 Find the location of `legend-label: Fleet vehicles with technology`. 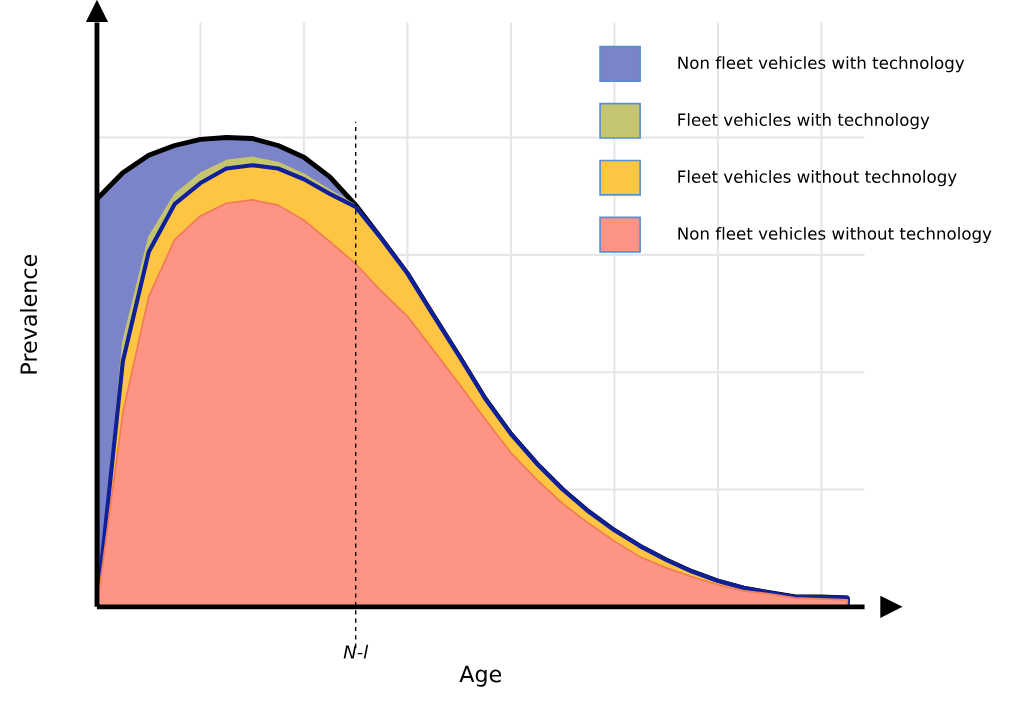

legend-label: Fleet vehicles with technology is located at coordinates (804, 121).